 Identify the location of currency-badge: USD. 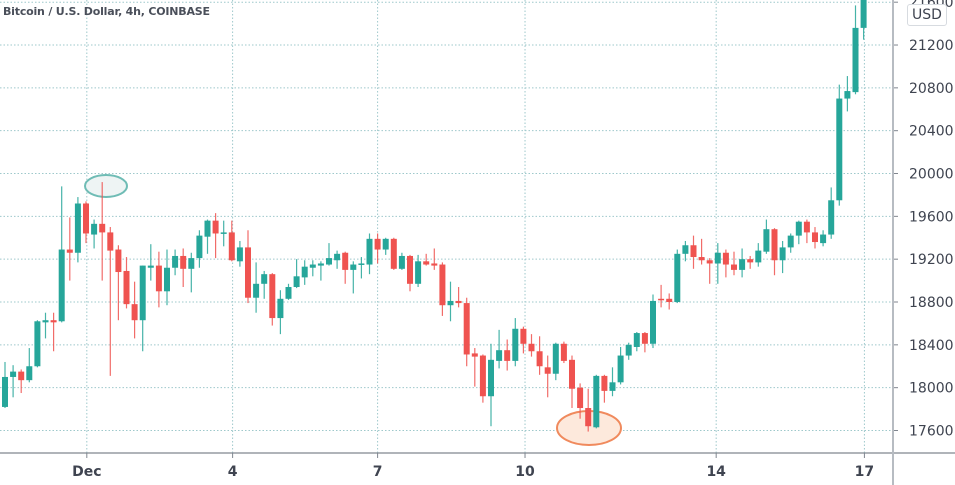
(927, 15).